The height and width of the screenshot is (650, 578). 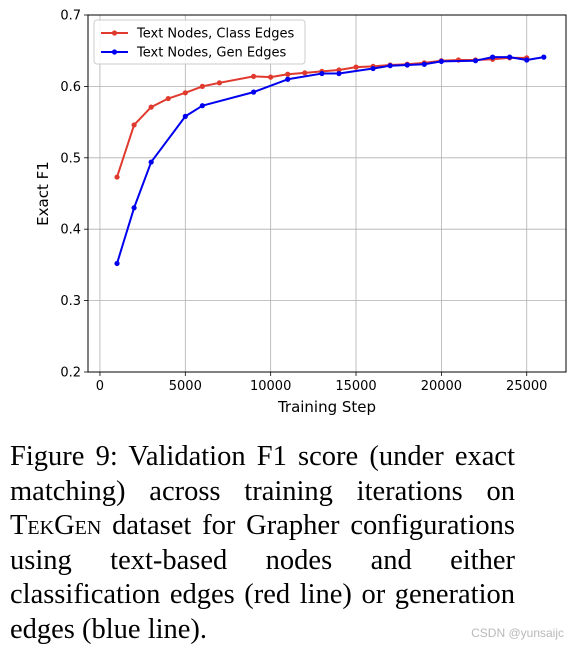 I want to click on watermark: CSDN @yunsaijc, so click(x=517, y=633).